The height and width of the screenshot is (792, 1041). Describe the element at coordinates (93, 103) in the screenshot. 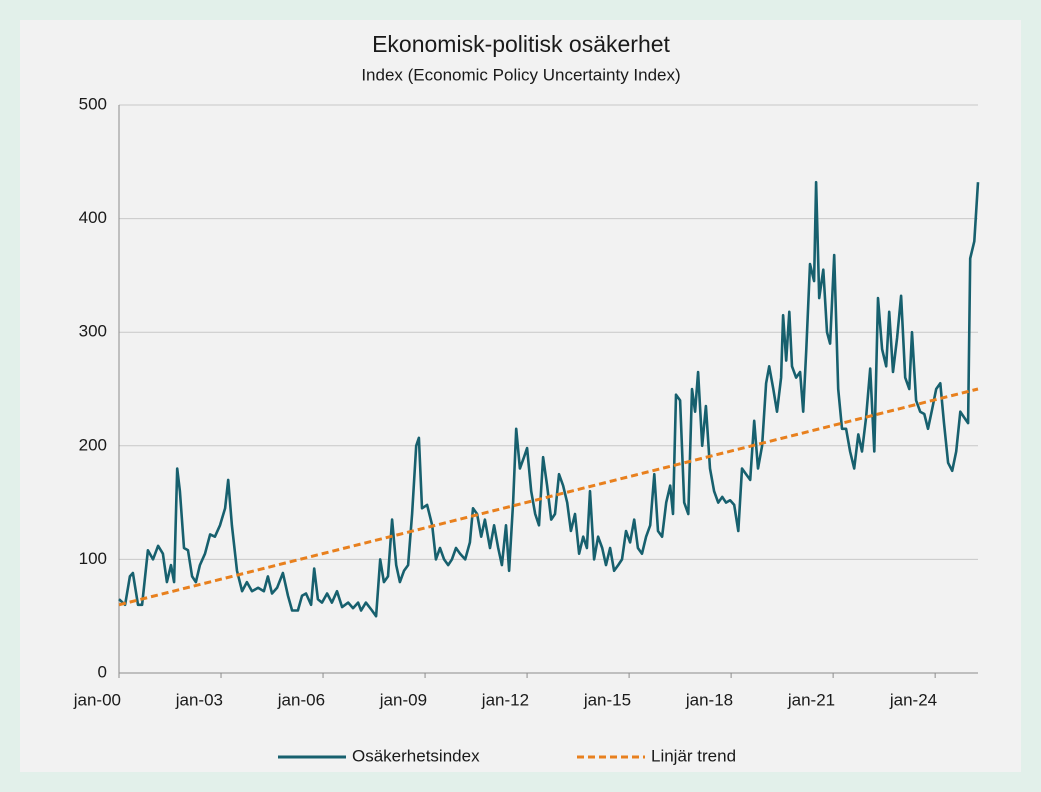

I see `y-tick-label: 500` at that location.